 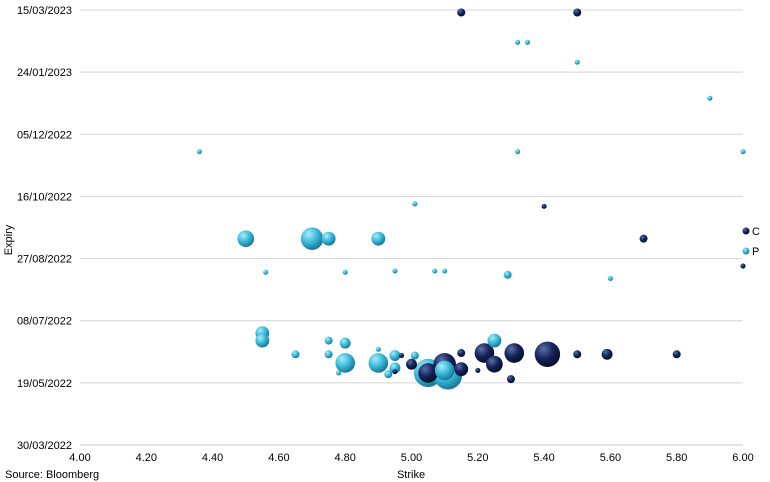 I want to click on legend-marker-c, so click(x=746, y=231).